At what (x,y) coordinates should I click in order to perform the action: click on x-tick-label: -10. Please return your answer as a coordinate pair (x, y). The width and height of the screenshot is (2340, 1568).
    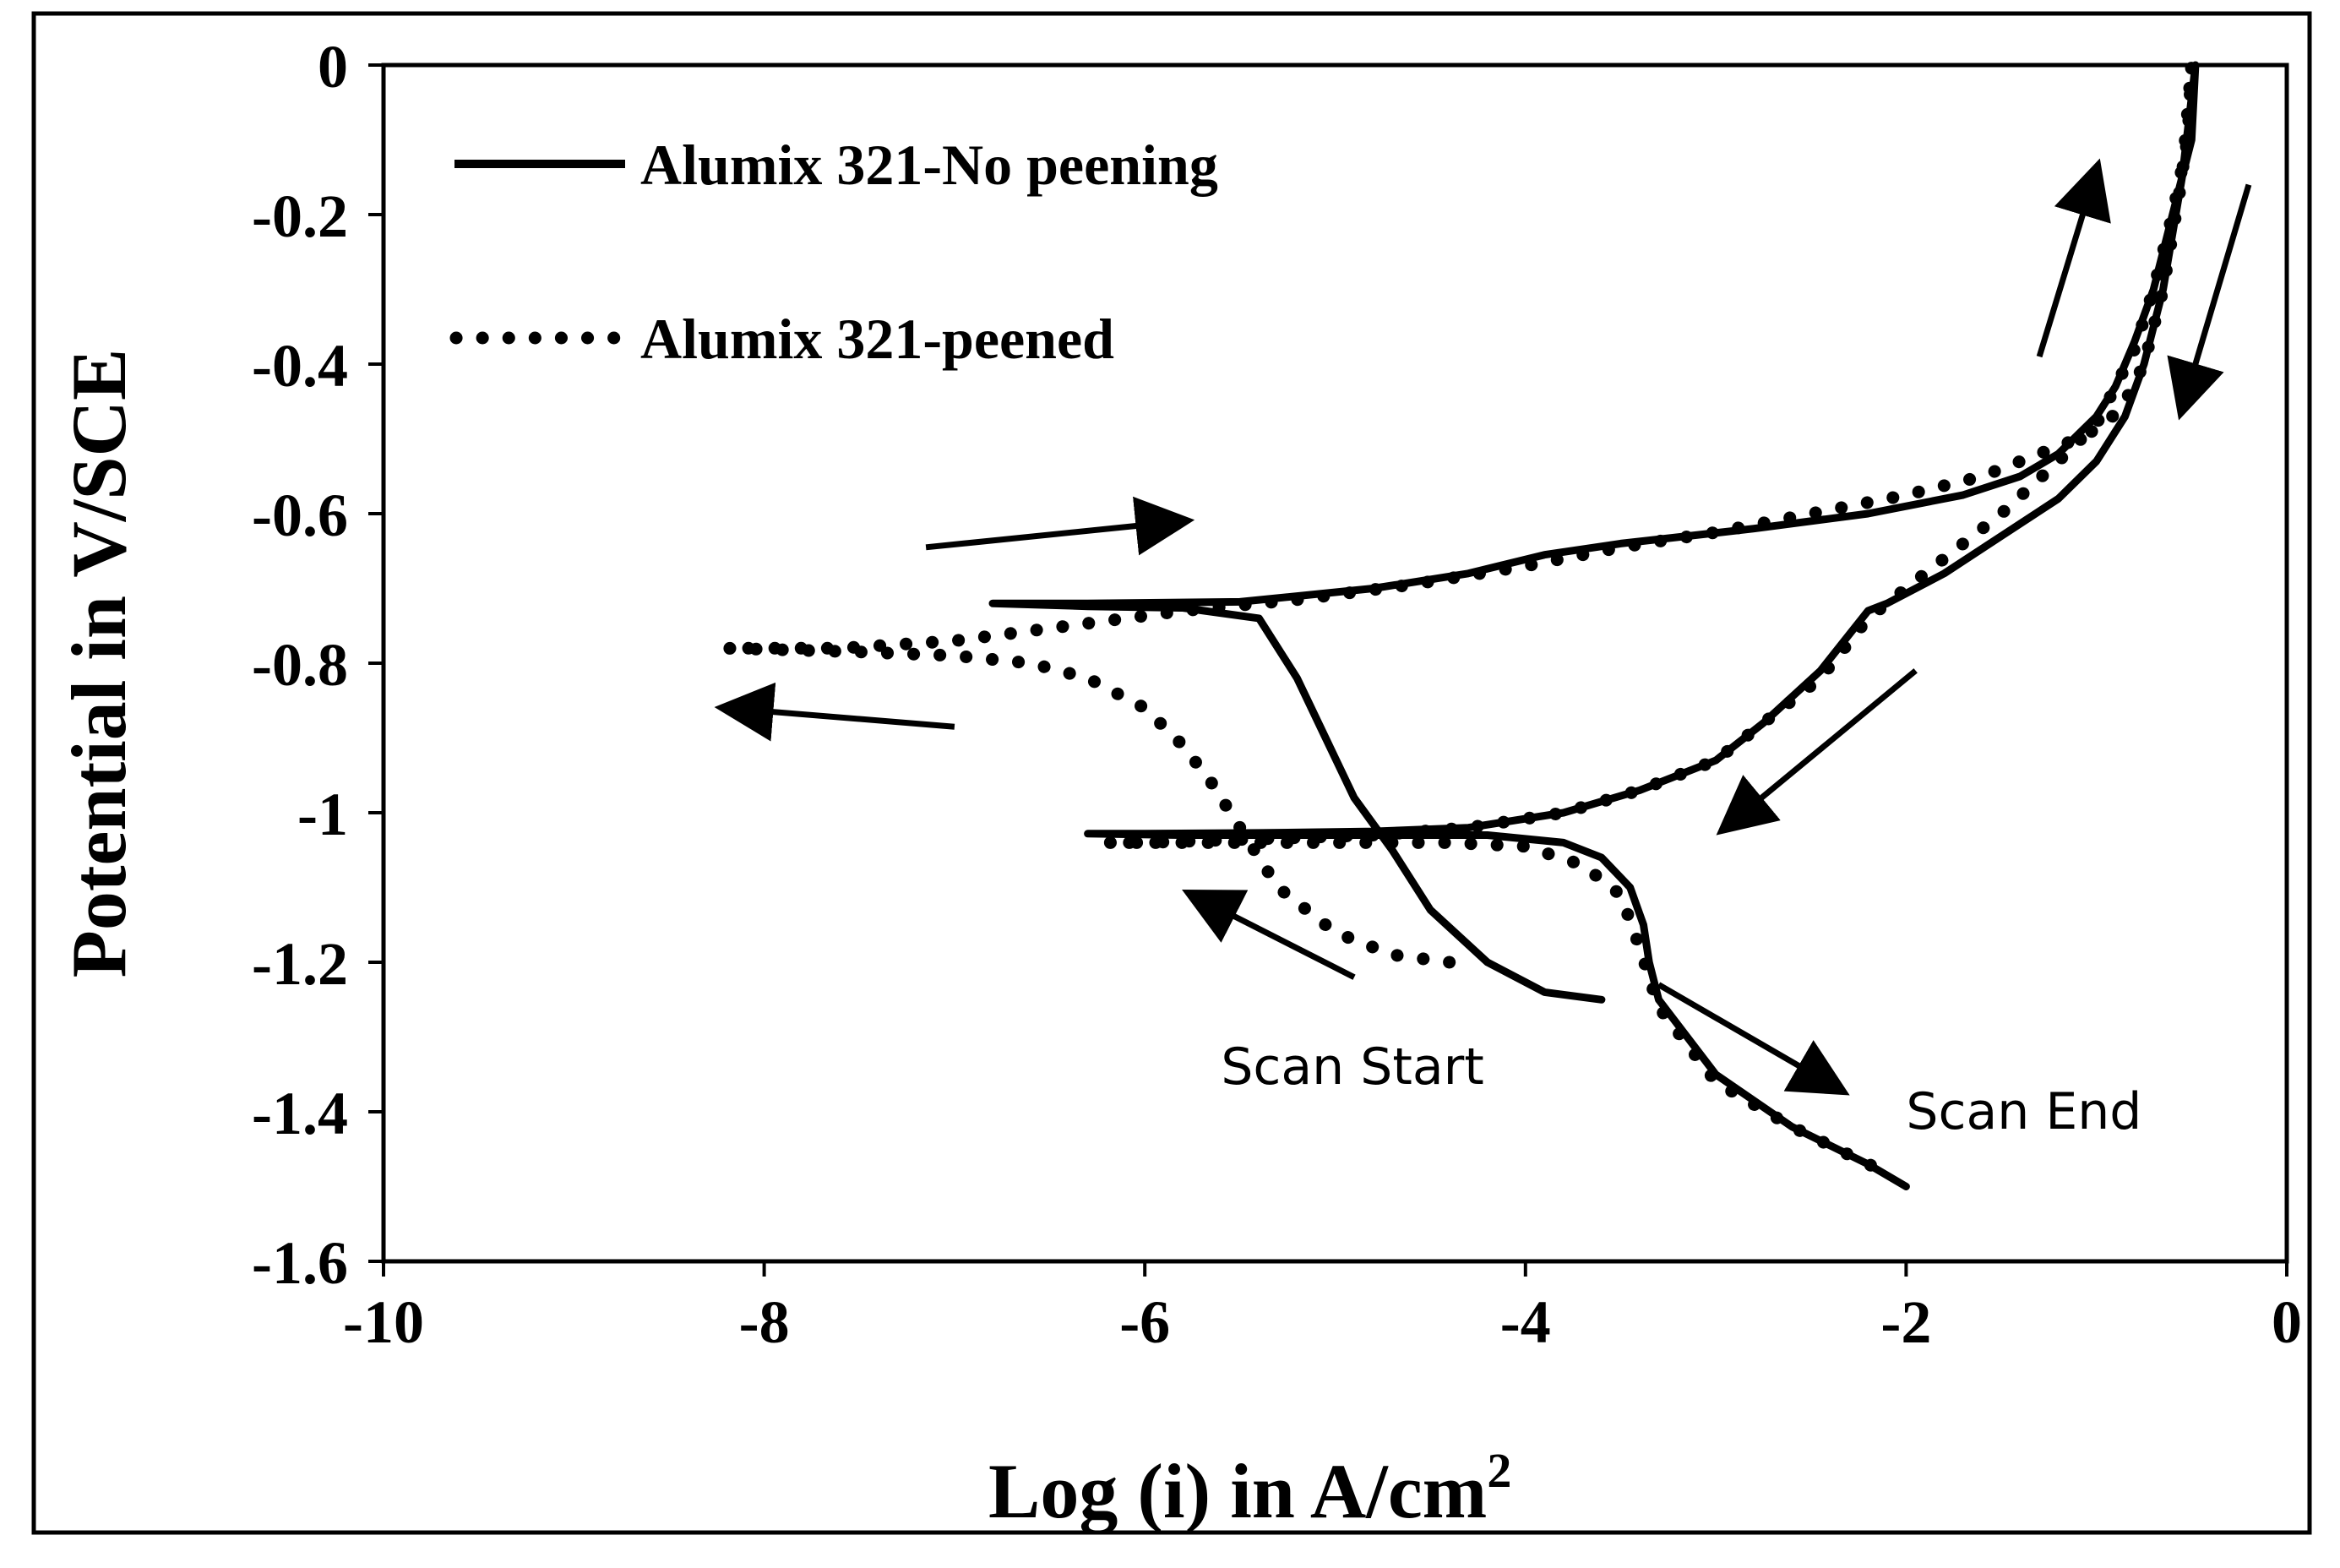
    Looking at the image, I should click on (383, 1322).